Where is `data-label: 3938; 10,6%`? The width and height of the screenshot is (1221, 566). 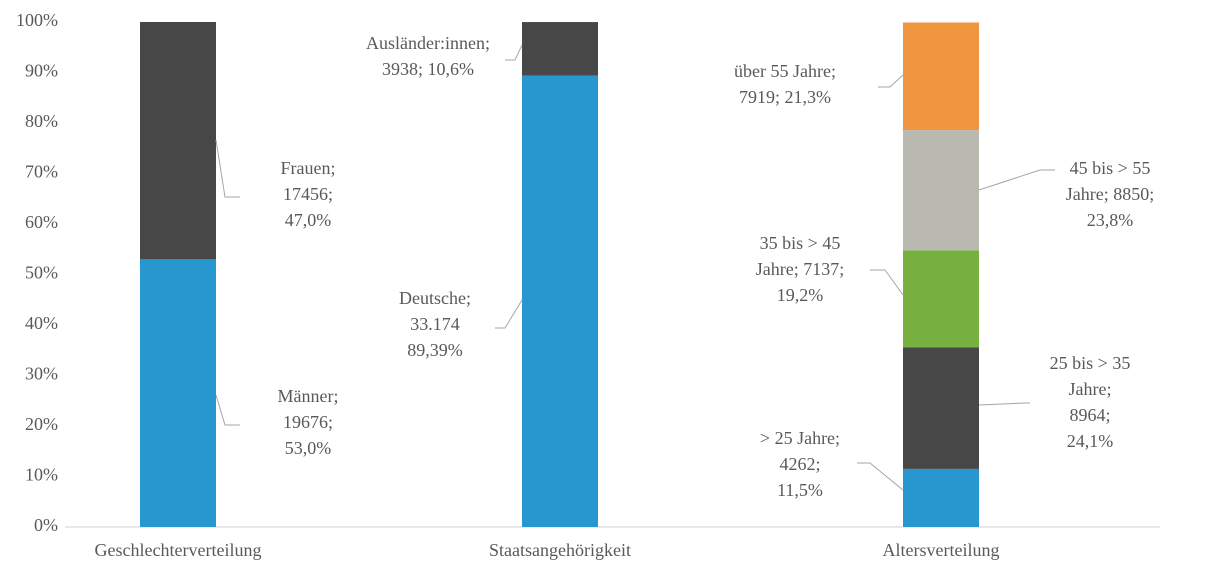
data-label: 3938; 10,6% is located at coordinates (428, 69).